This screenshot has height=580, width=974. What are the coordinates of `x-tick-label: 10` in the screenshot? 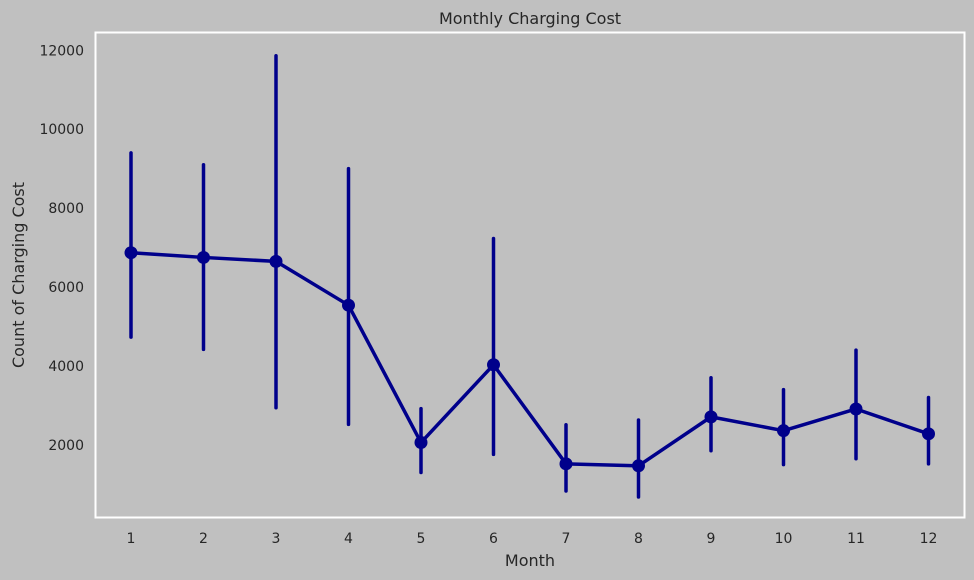 It's located at (784, 539).